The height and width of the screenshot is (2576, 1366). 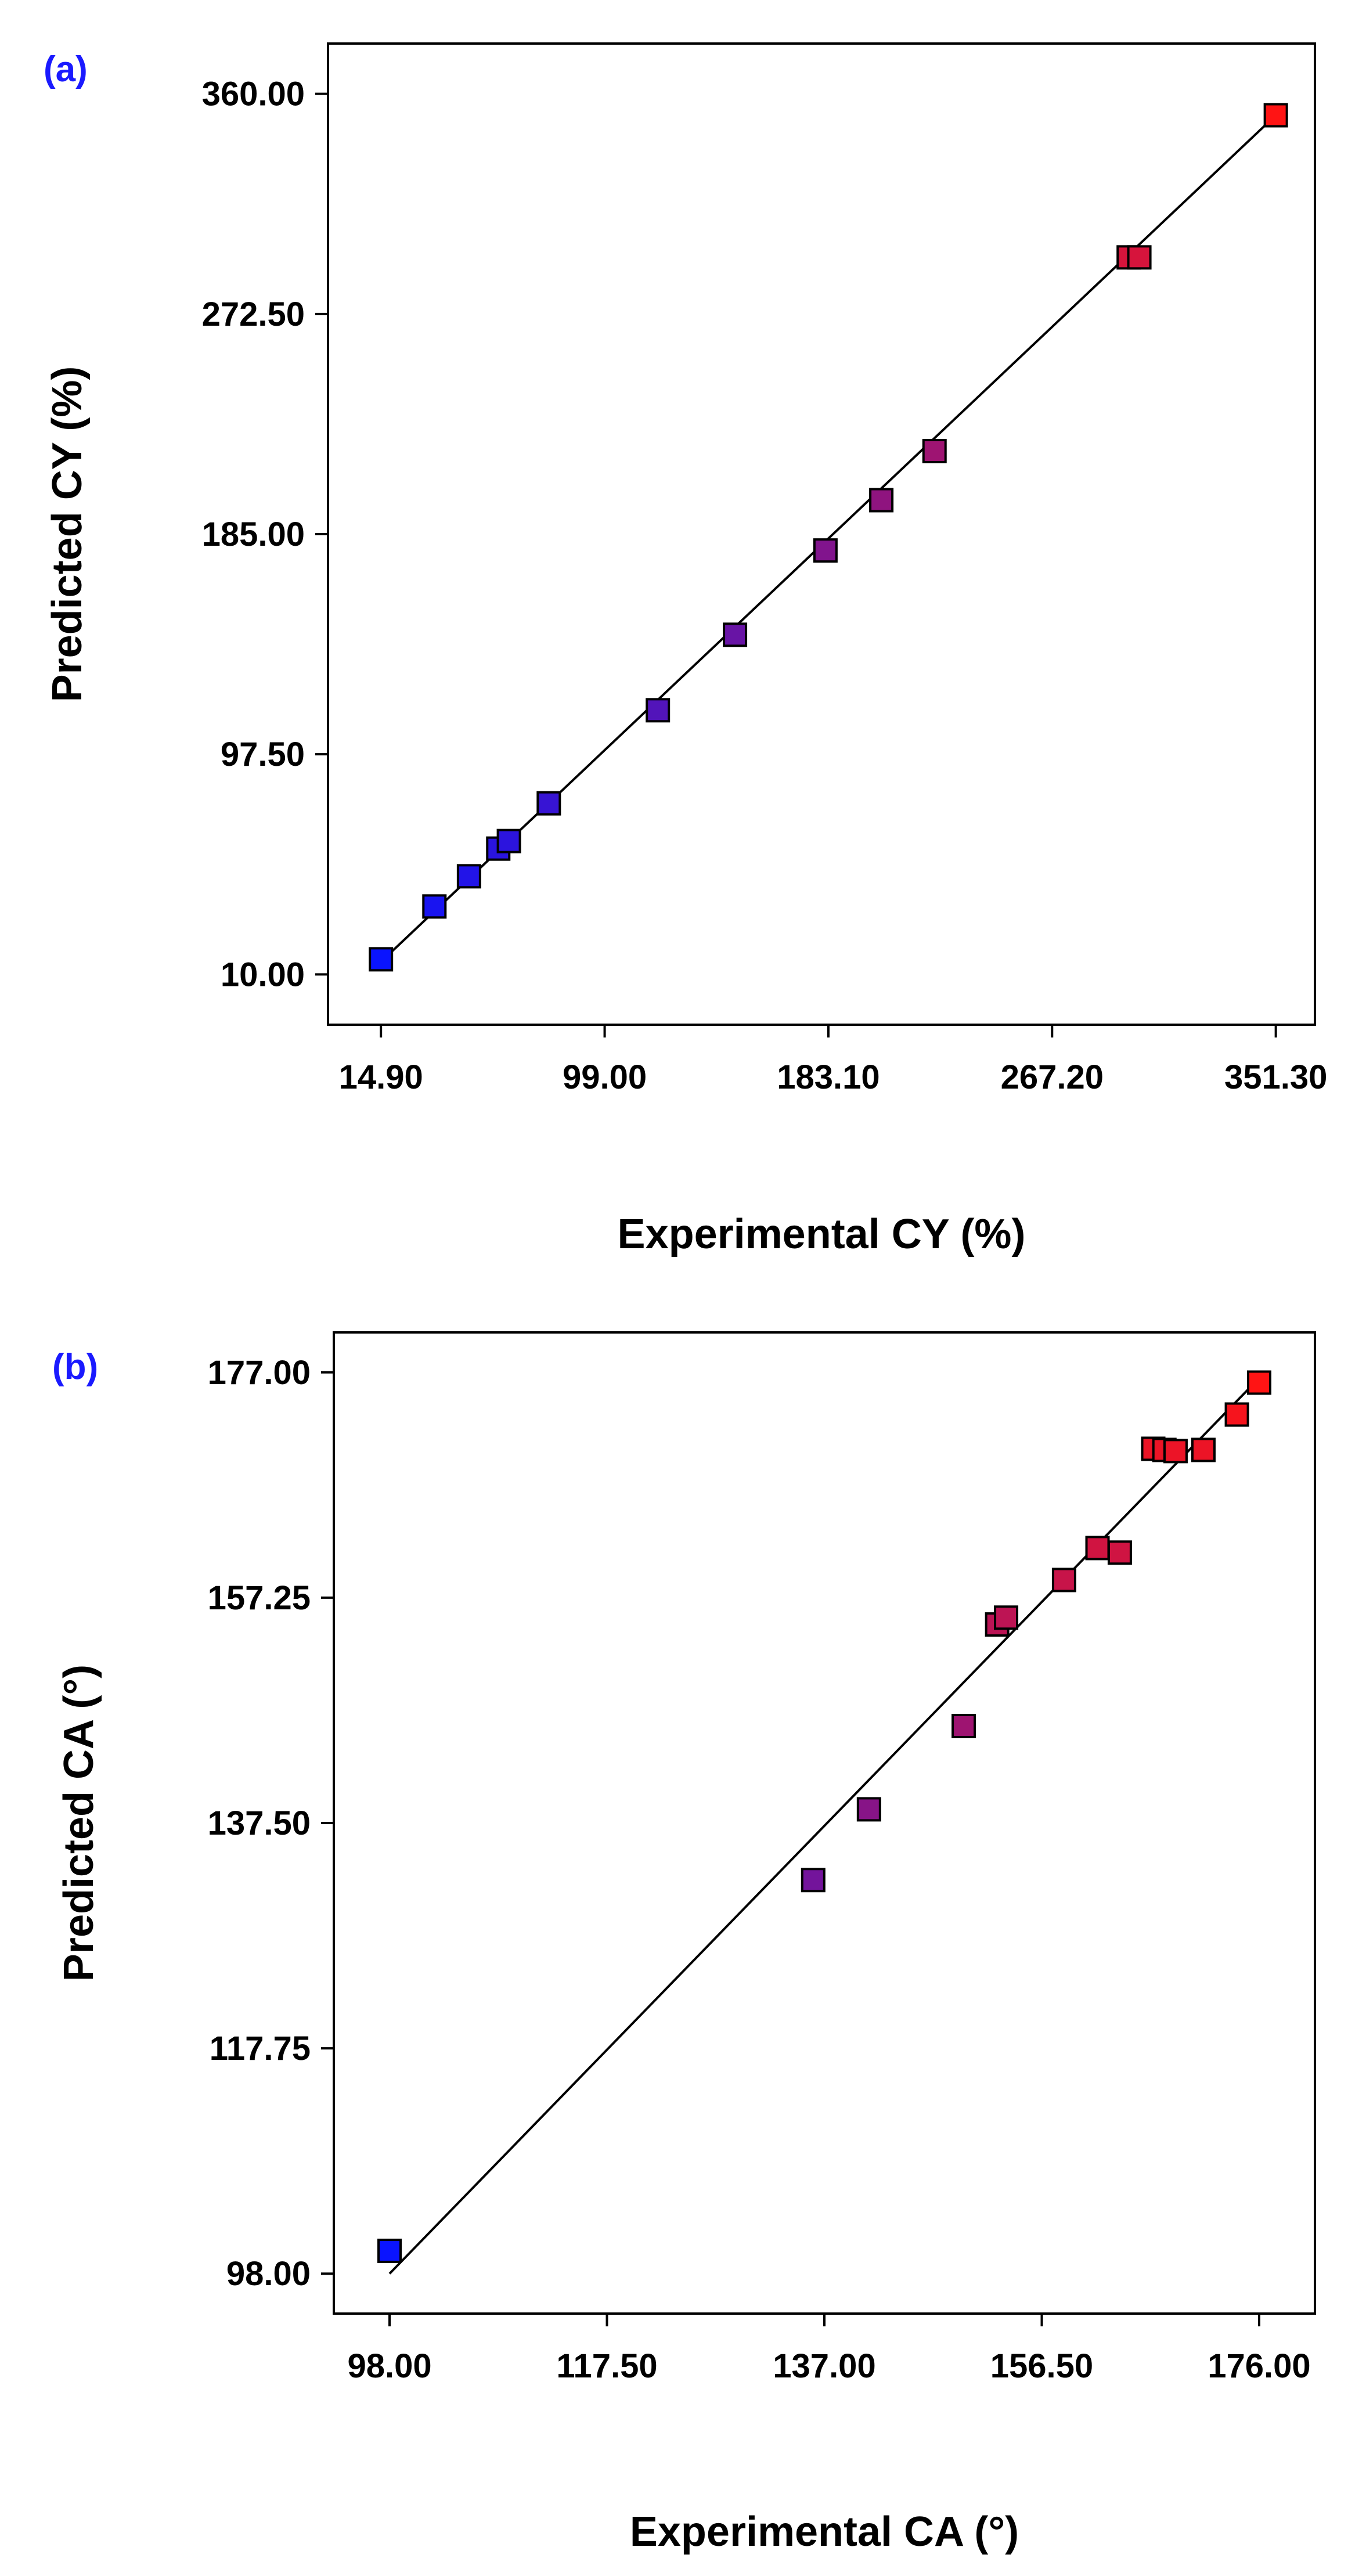 I want to click on x-tick-label: 117.50, so click(x=607, y=2366).